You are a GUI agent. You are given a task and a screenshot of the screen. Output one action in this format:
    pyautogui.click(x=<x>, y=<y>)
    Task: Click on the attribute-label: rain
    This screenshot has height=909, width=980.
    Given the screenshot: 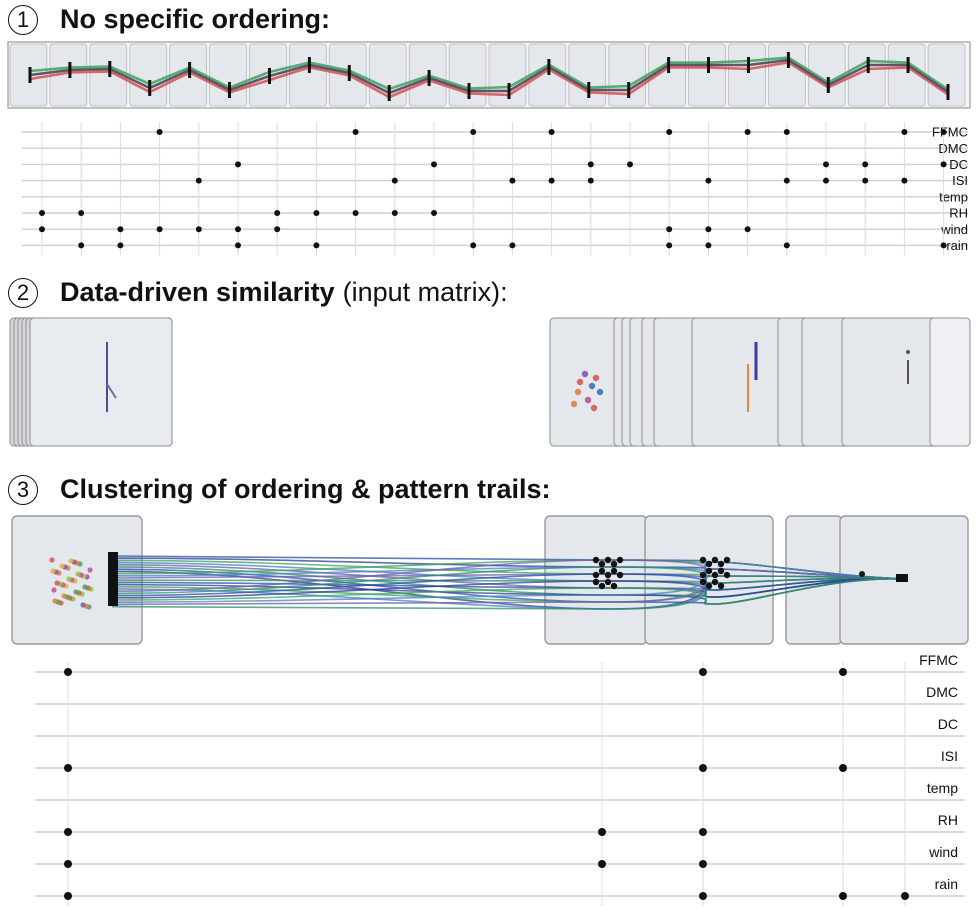 What is the action you would take?
    pyautogui.click(x=946, y=884)
    